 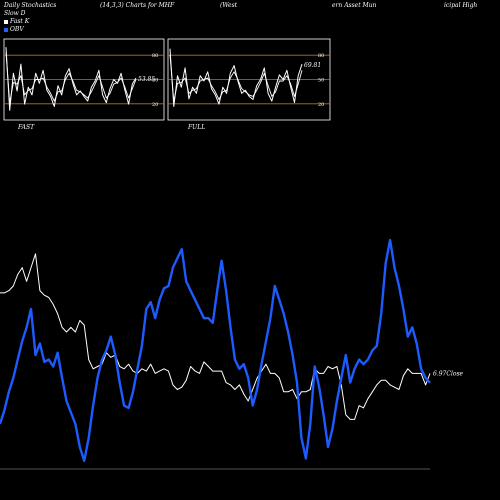 What do you see at coordinates (321, 105) in the screenshot?
I see `full-y-tick-label: 20` at bounding box center [321, 105].